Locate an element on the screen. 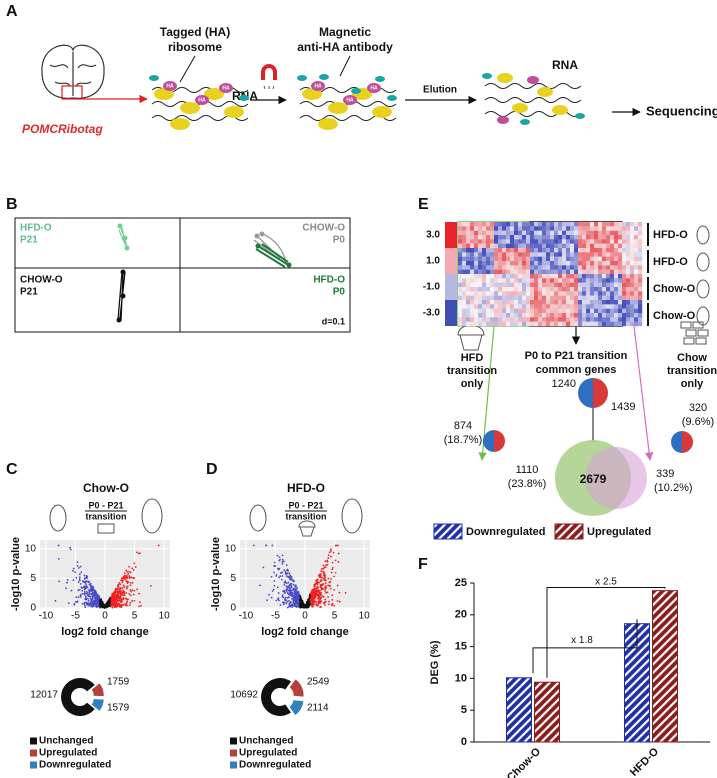 This screenshot has width=717, height=778. panel-label: C is located at coordinates (12, 469).